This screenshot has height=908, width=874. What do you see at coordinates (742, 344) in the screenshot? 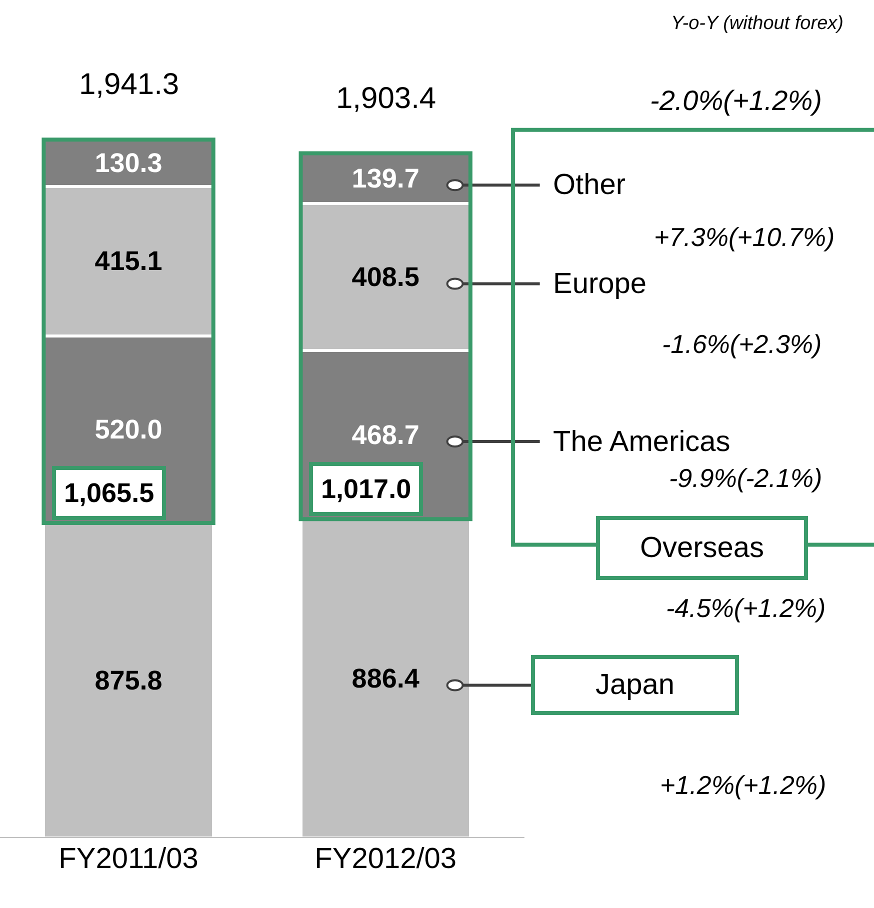
I see `text: -1.6%(+2.3%)` at bounding box center [742, 344].